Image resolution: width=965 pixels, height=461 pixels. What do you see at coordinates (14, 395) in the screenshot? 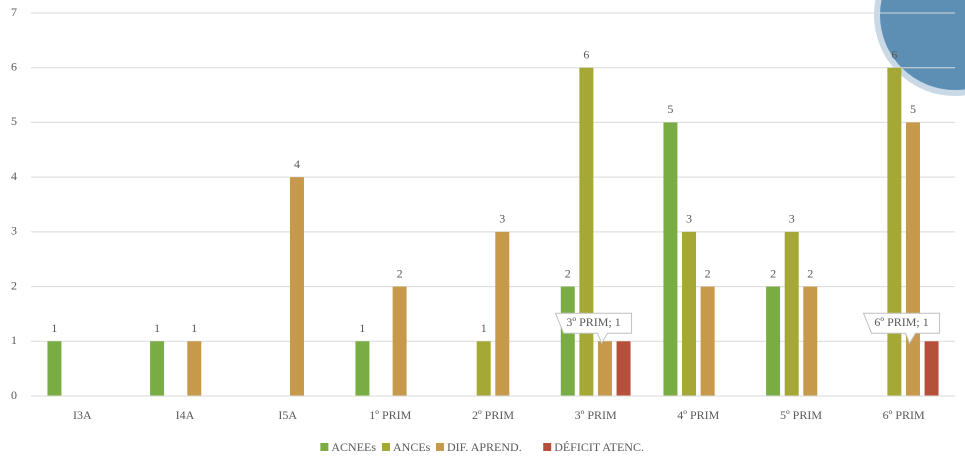
I see `y-tick-label: 0` at bounding box center [14, 395].